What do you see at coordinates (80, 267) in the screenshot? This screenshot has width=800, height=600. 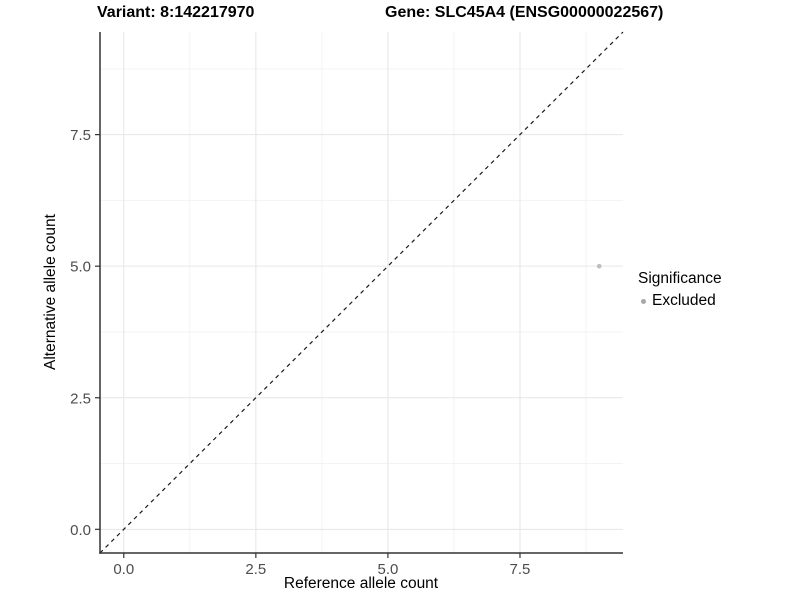 I see `y-tick-label: 5.0` at bounding box center [80, 267].